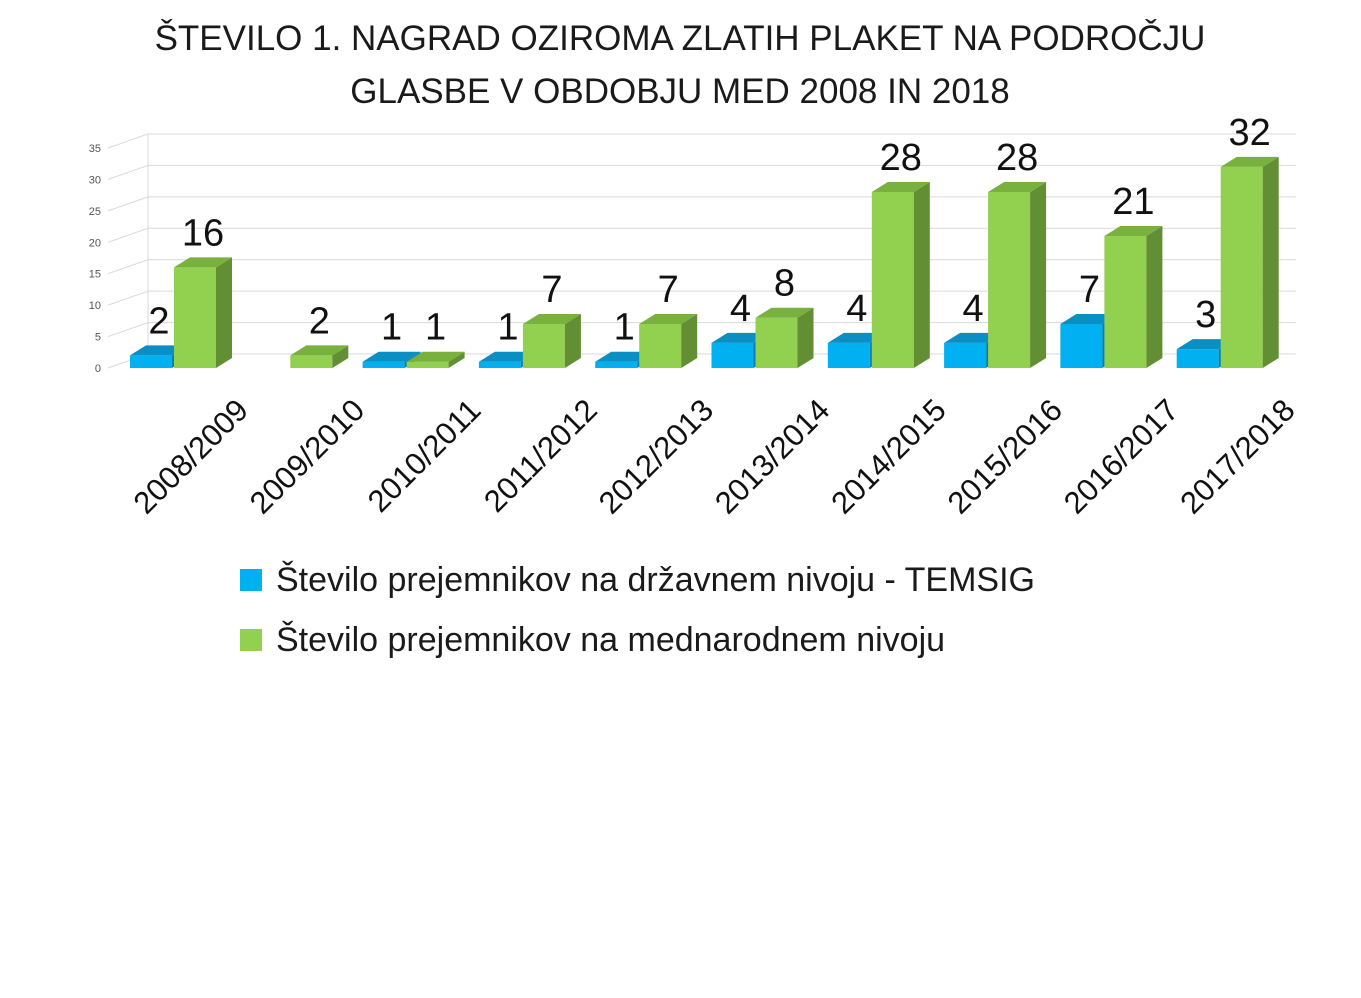 This screenshot has height=998, width=1361. I want to click on legend-swatch, so click(251, 640).